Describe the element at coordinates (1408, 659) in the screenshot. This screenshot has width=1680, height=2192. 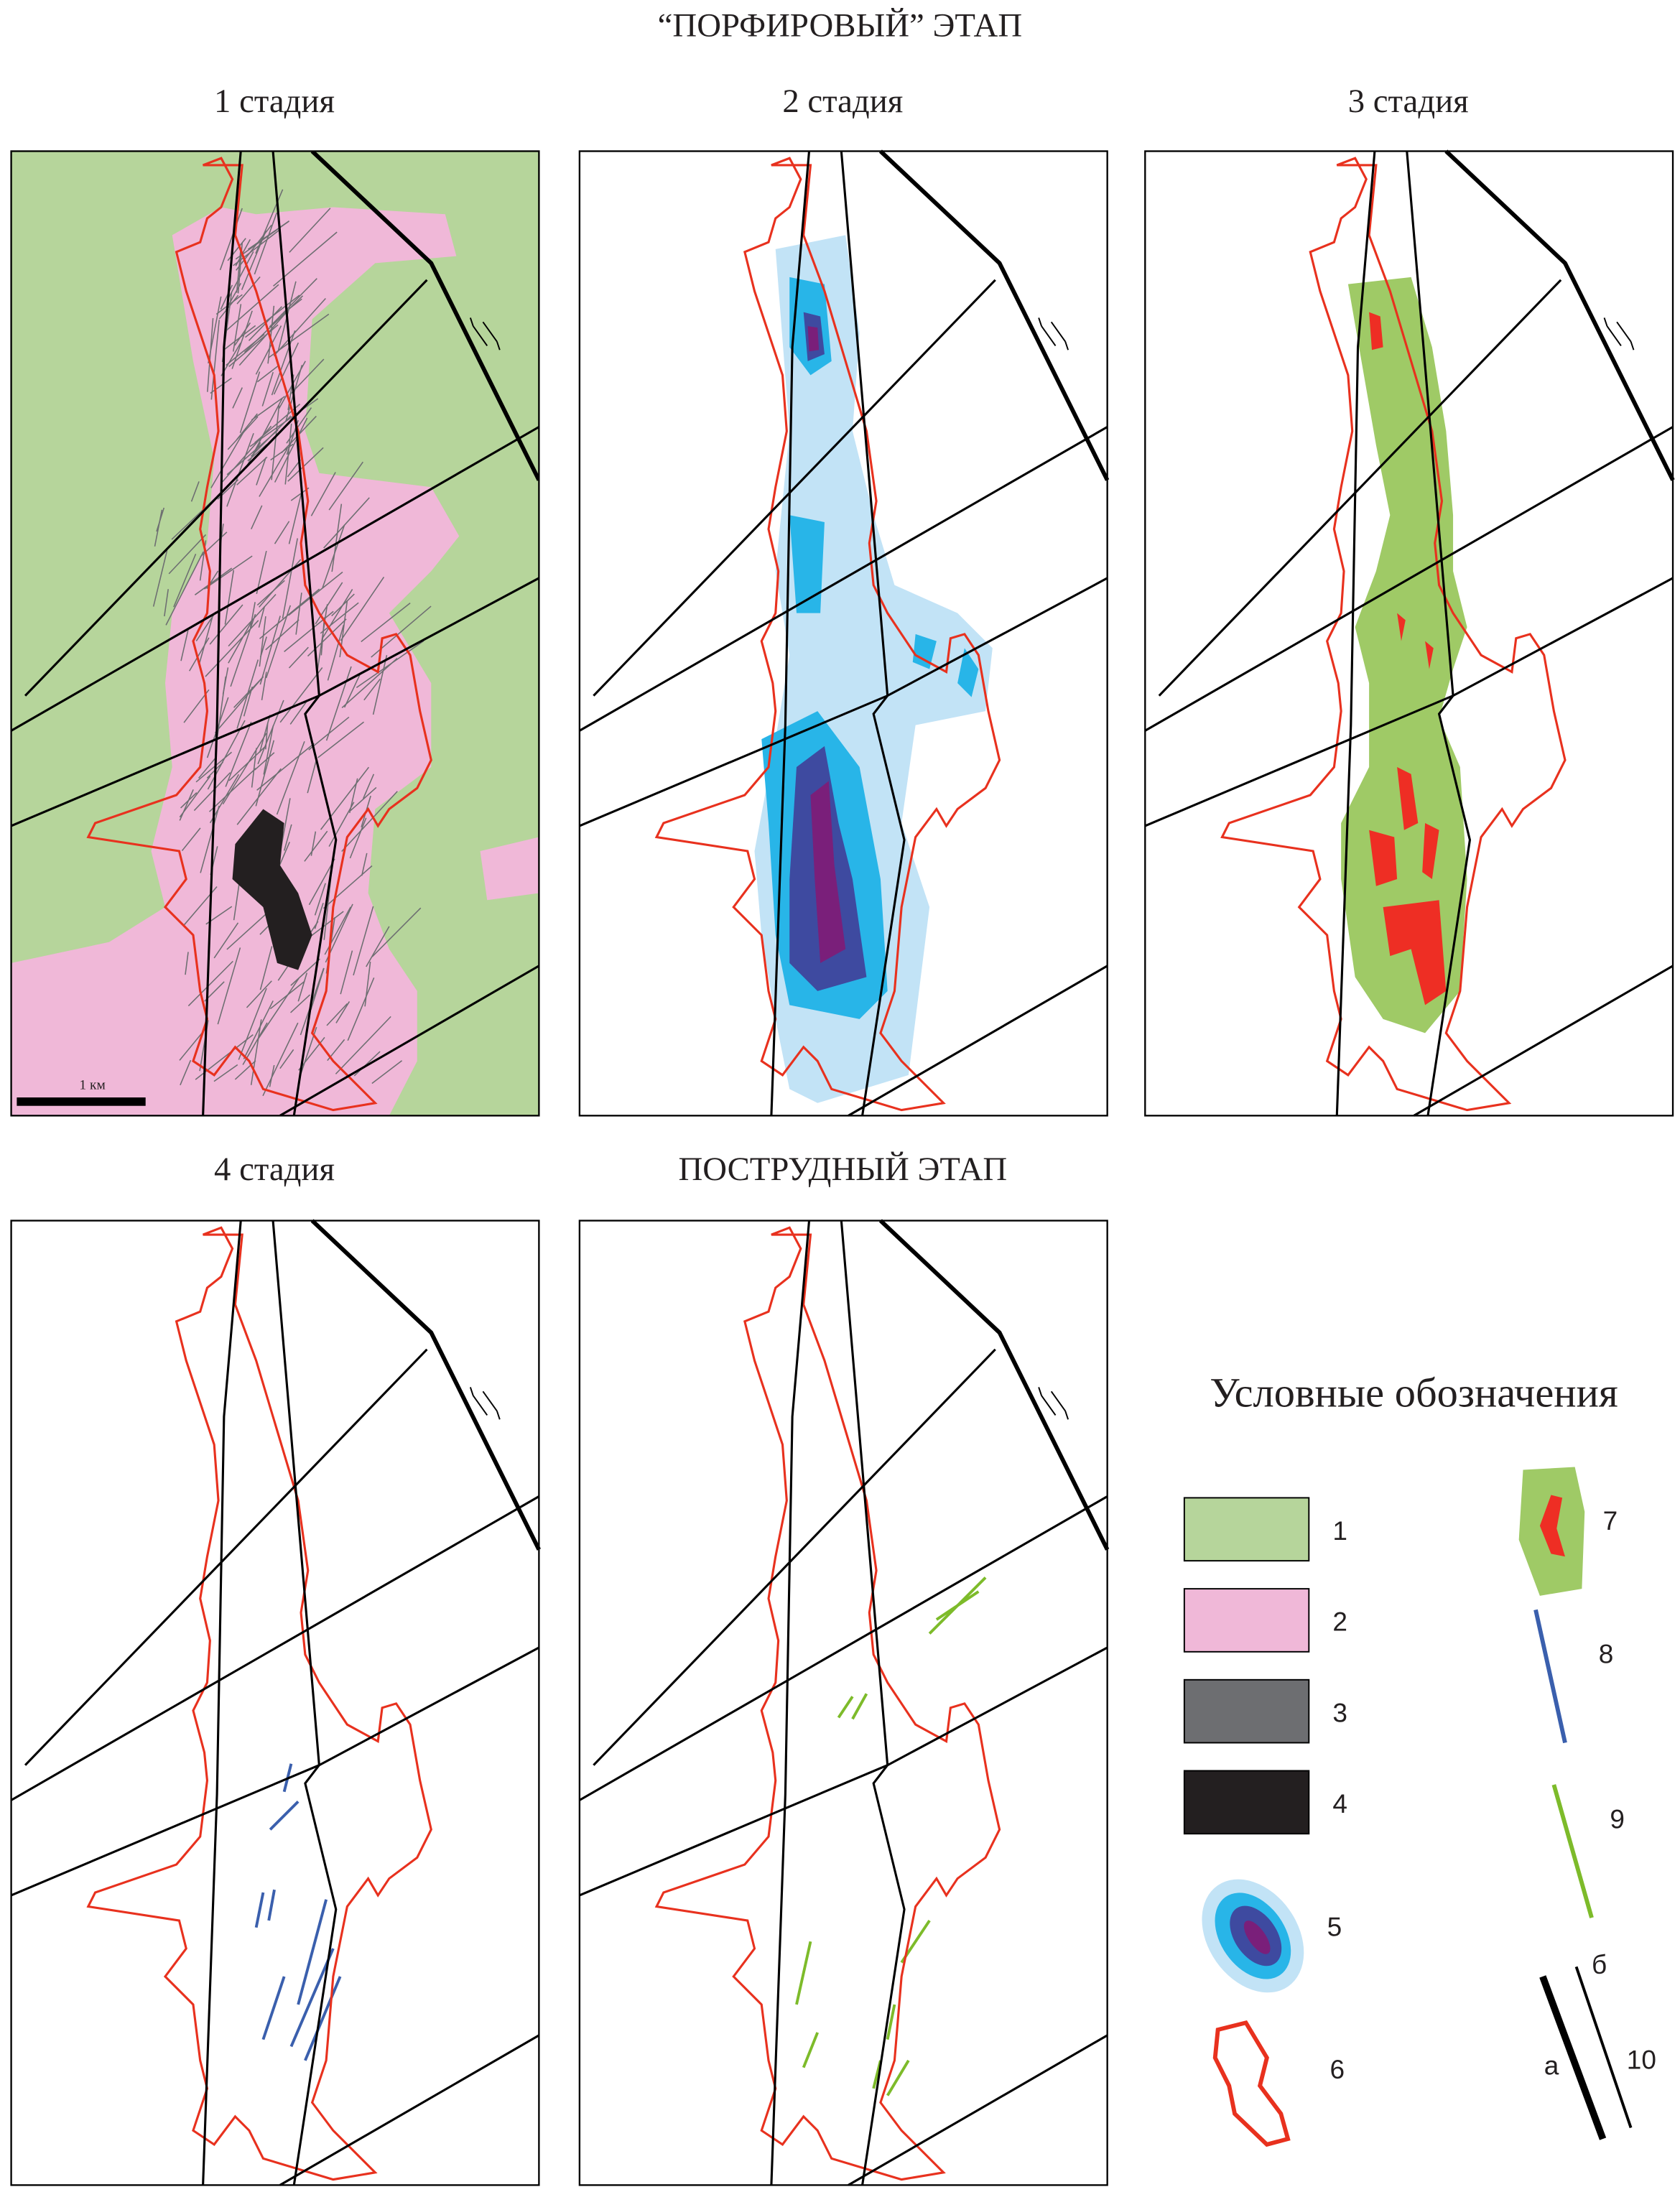
I see `zone-7-core` at that location.